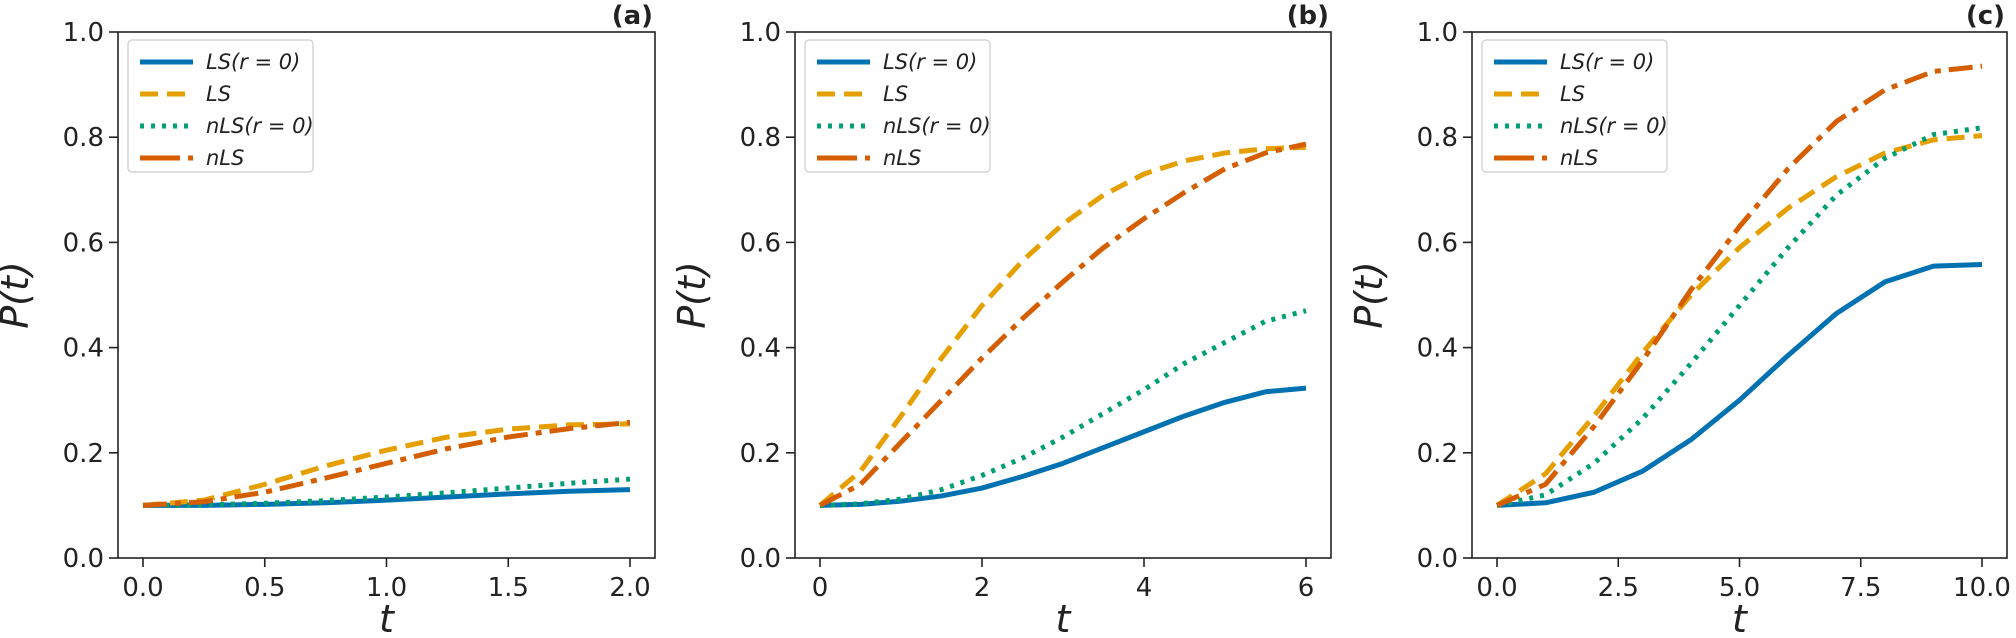  Describe the element at coordinates (508, 588) in the screenshot. I see `x-tick-label: 1.5` at that location.